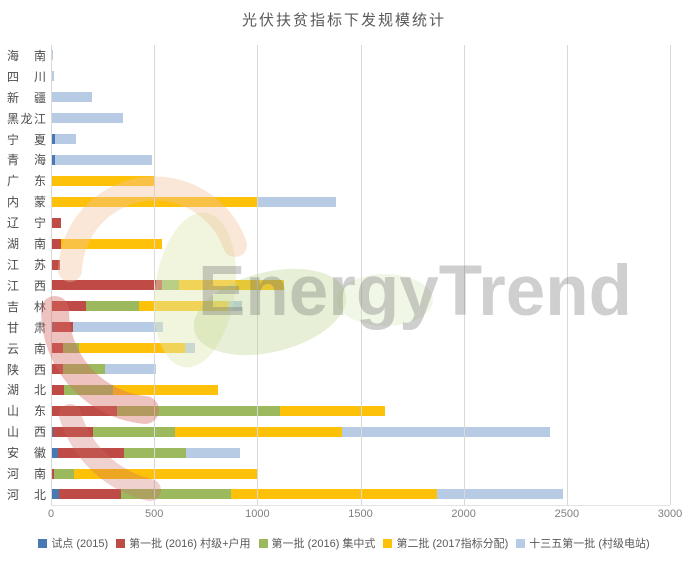 Image resolution: width=688 pixels, height=563 pixels. I want to click on y-axis-label: 辽宁, so click(26, 222).